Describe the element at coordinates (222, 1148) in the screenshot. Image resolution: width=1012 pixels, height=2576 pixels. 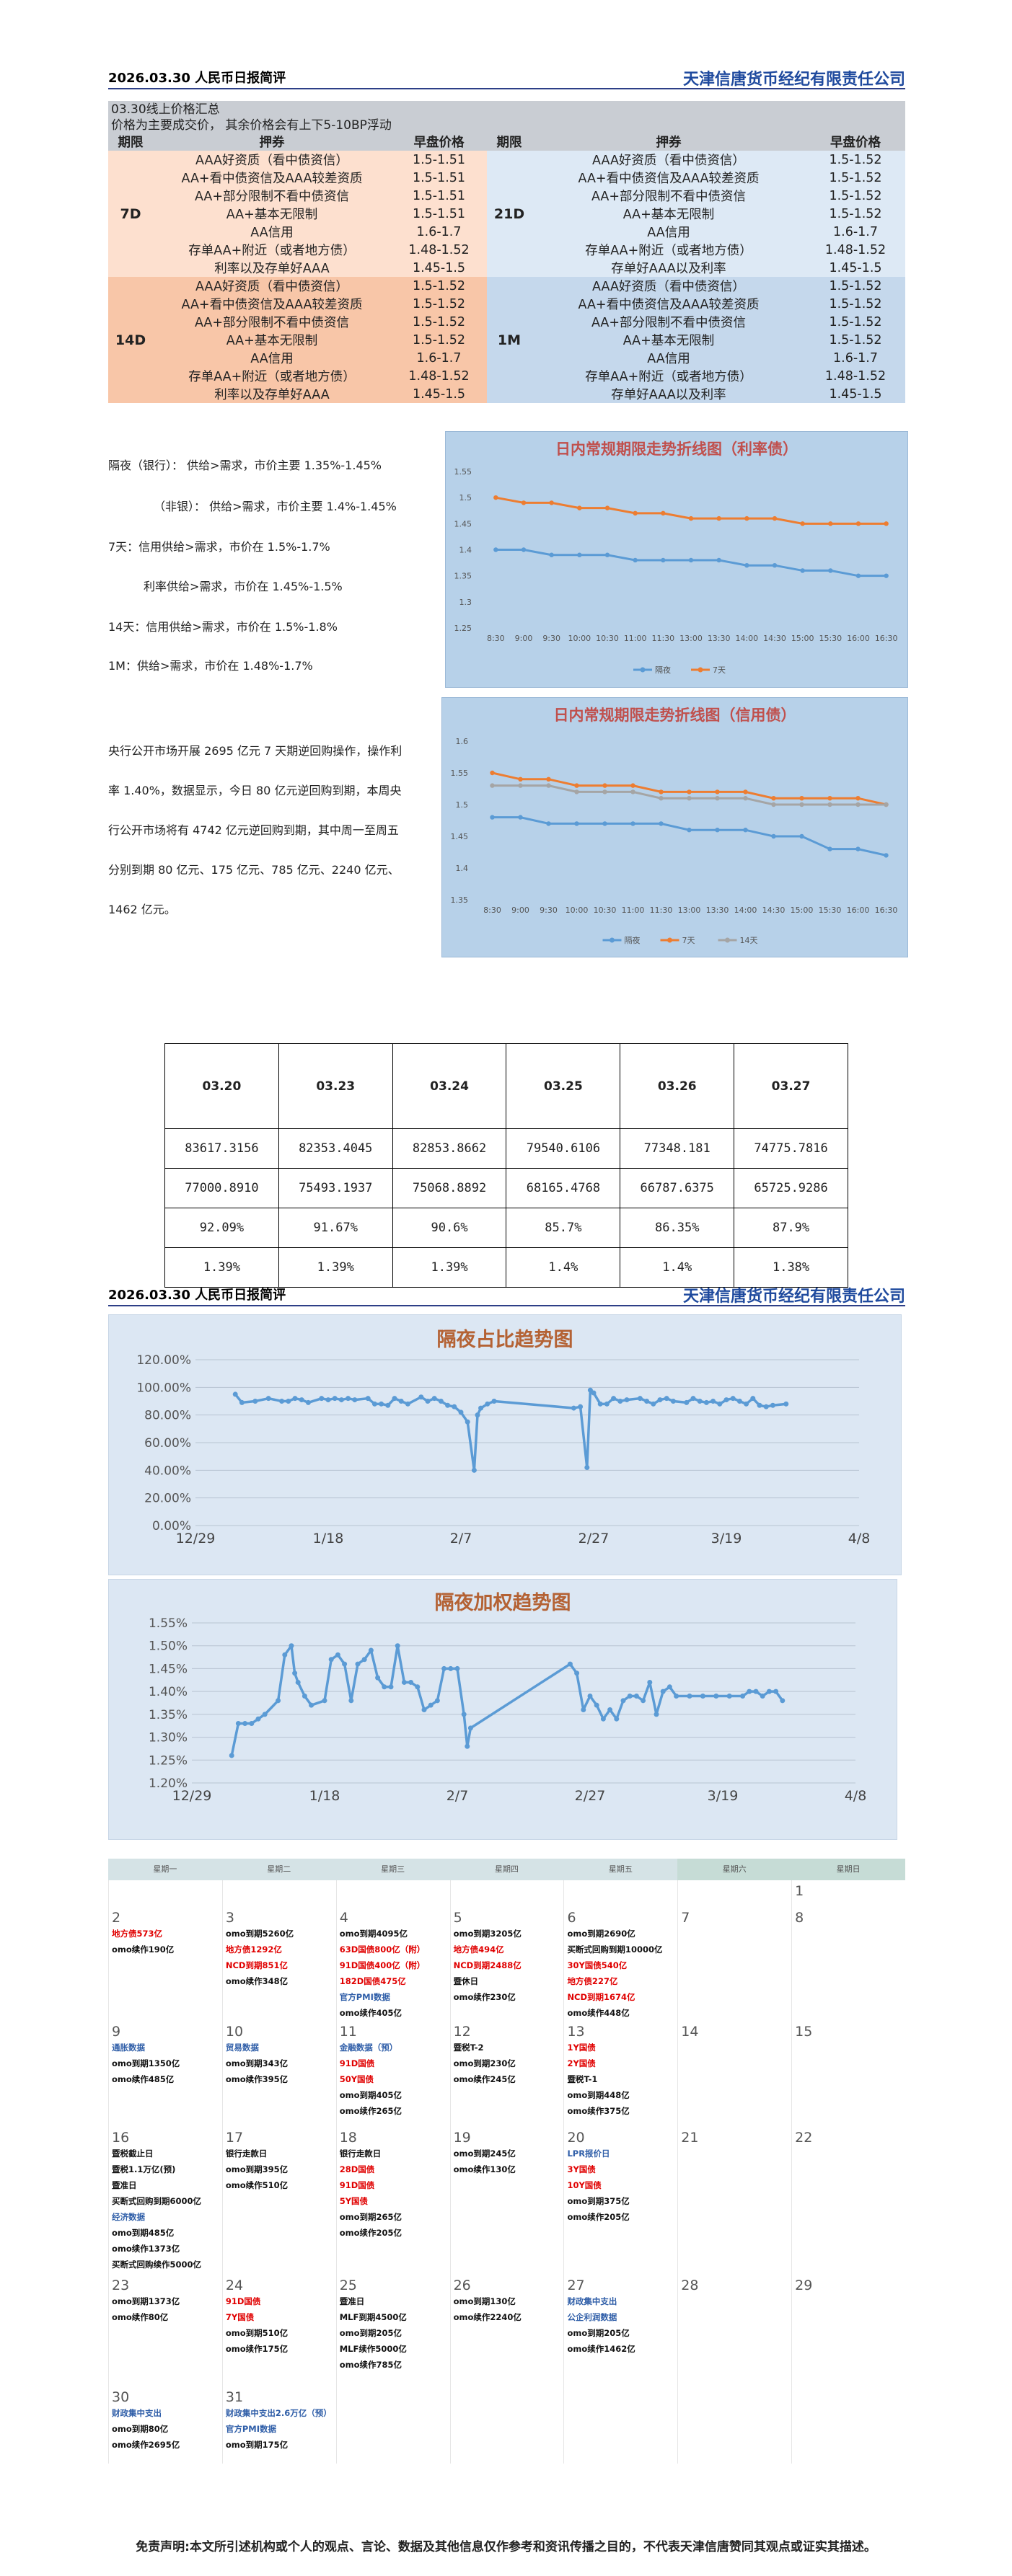
I see `table-cell: 83617.3156` at that location.